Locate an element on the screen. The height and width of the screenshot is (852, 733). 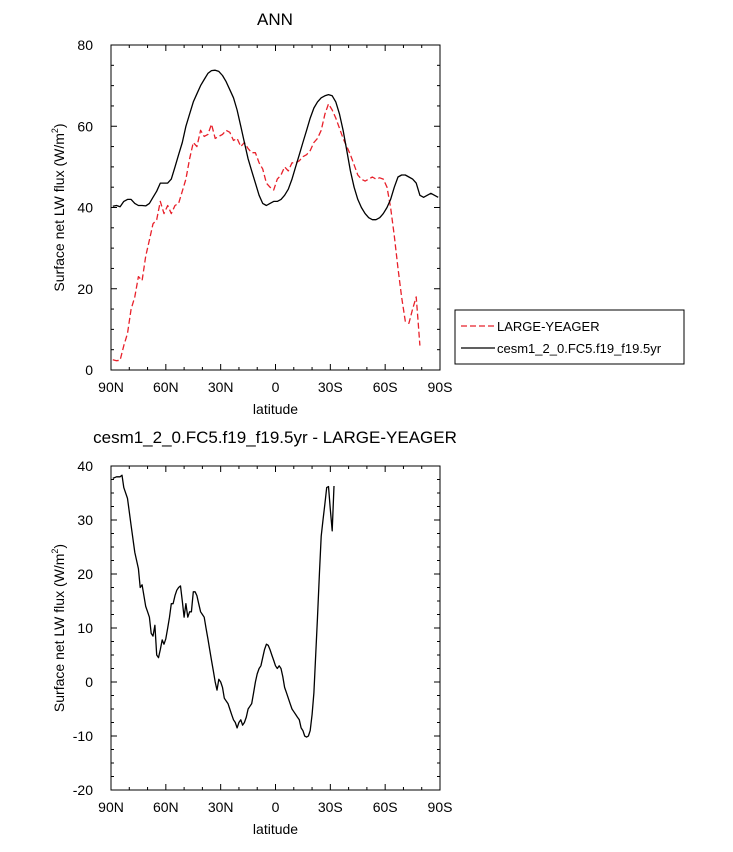
y-tick-label: 30 is located at coordinates (85, 520).